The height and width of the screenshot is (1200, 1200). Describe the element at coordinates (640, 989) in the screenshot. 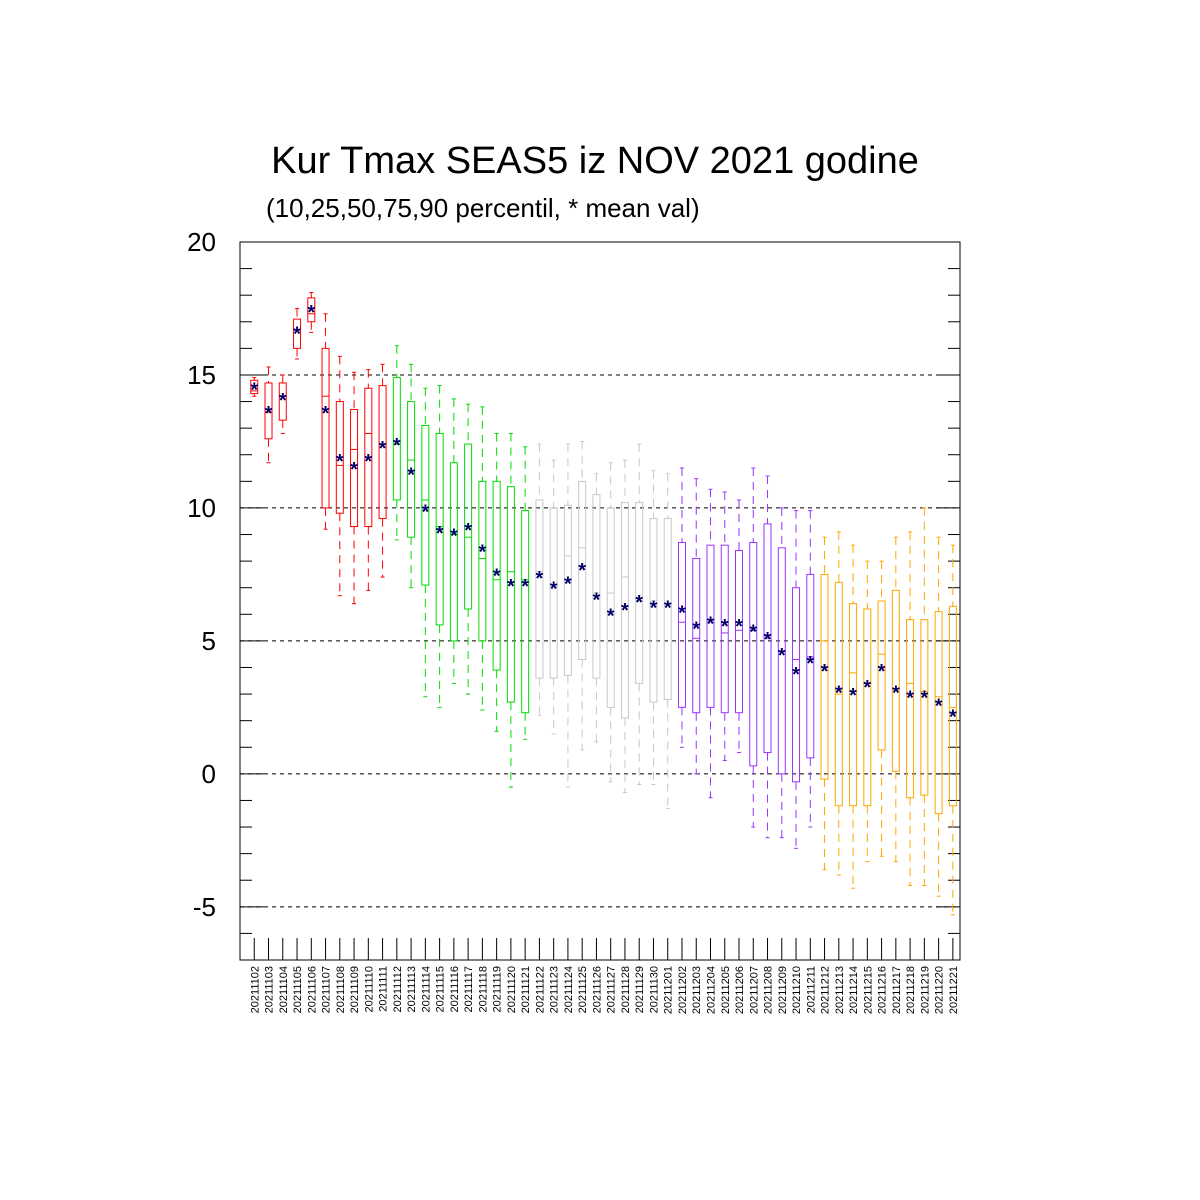

I see `x-tick-label: 20211129` at that location.